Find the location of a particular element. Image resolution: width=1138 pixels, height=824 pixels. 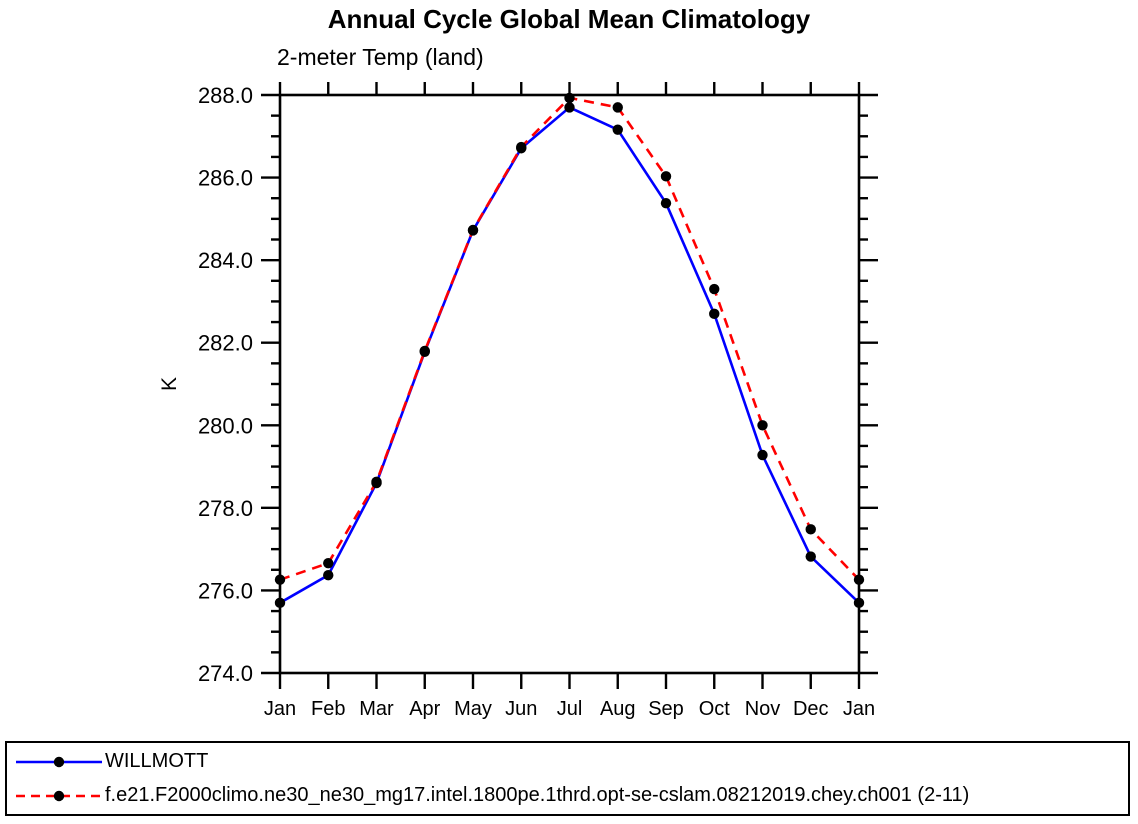

chart-subtitle: 2-meter Temp (land) is located at coordinates (380, 57).